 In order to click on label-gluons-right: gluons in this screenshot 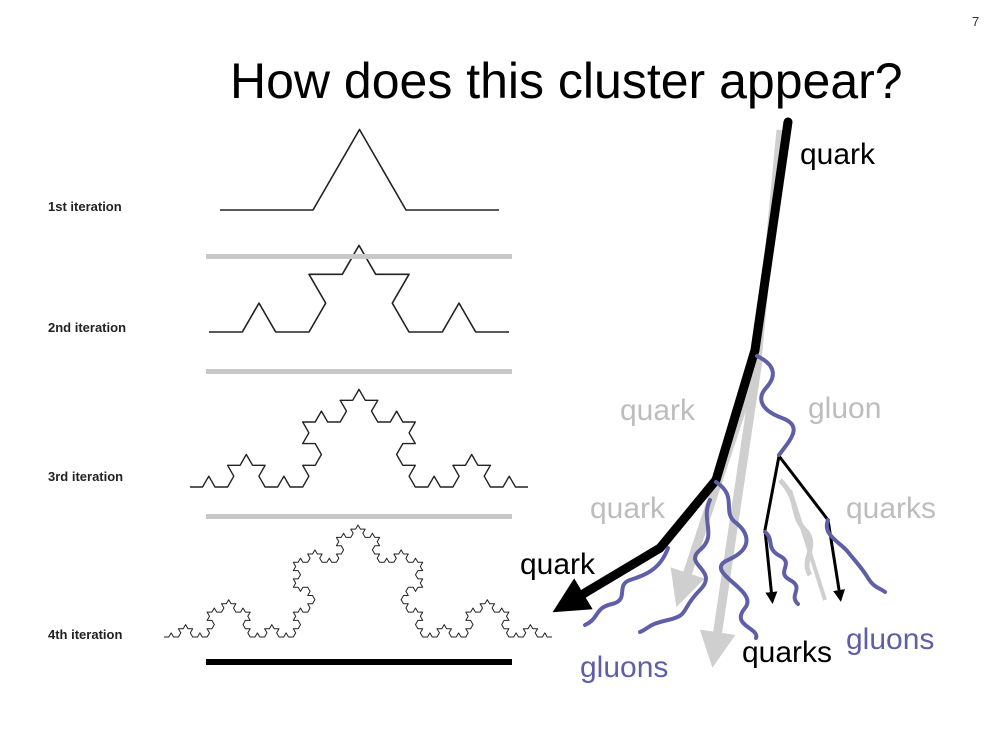, I will do `click(890, 639)`.